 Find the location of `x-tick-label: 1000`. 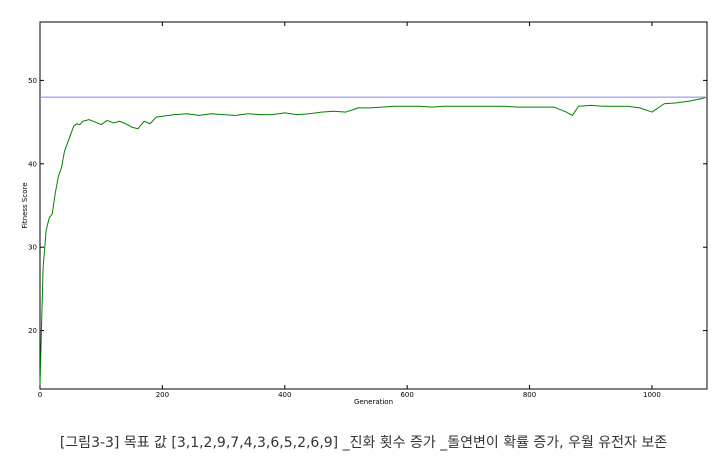

x-tick-label: 1000 is located at coordinates (652, 395).